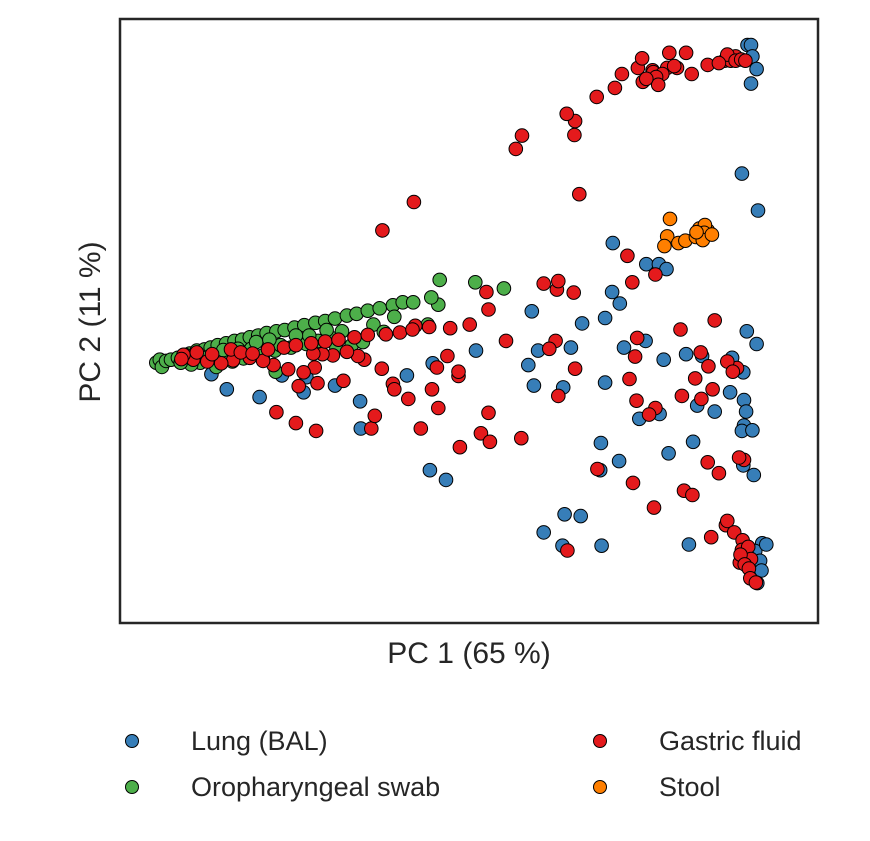  What do you see at coordinates (90, 321) in the screenshot?
I see `y-axis-label: PC 2 (11 %)` at bounding box center [90, 321].